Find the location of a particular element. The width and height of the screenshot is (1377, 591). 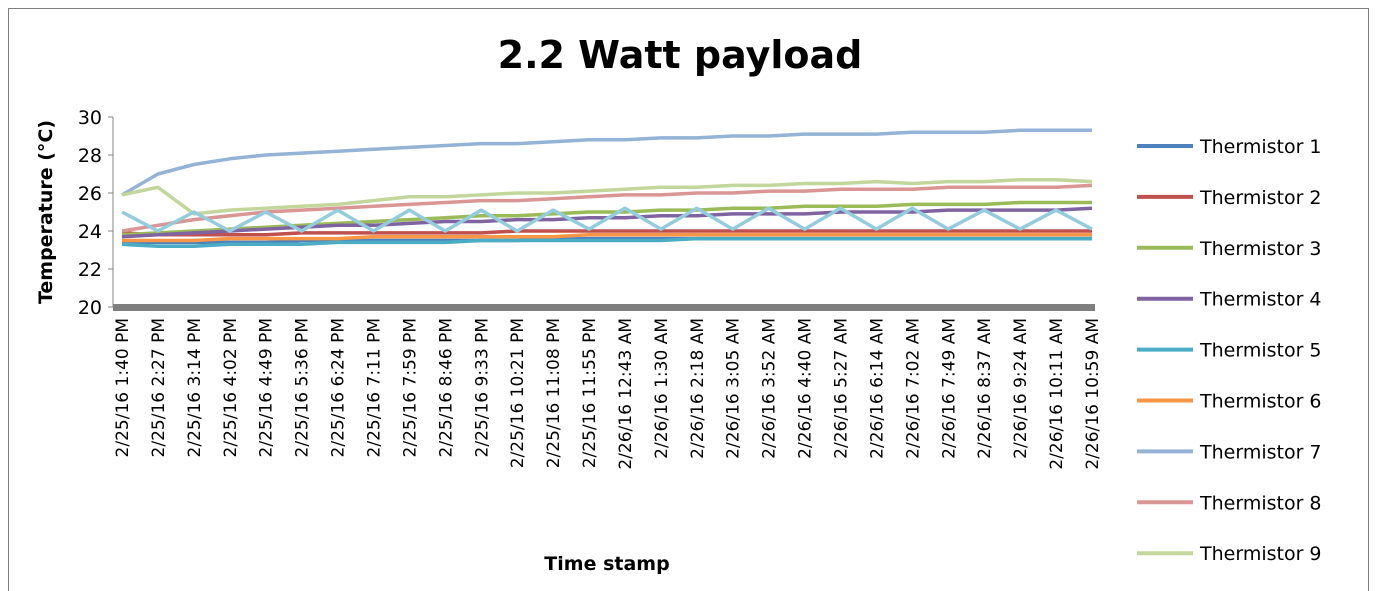

x-tick-label: 2/26/16 6:14 AM is located at coordinates (877, 388).